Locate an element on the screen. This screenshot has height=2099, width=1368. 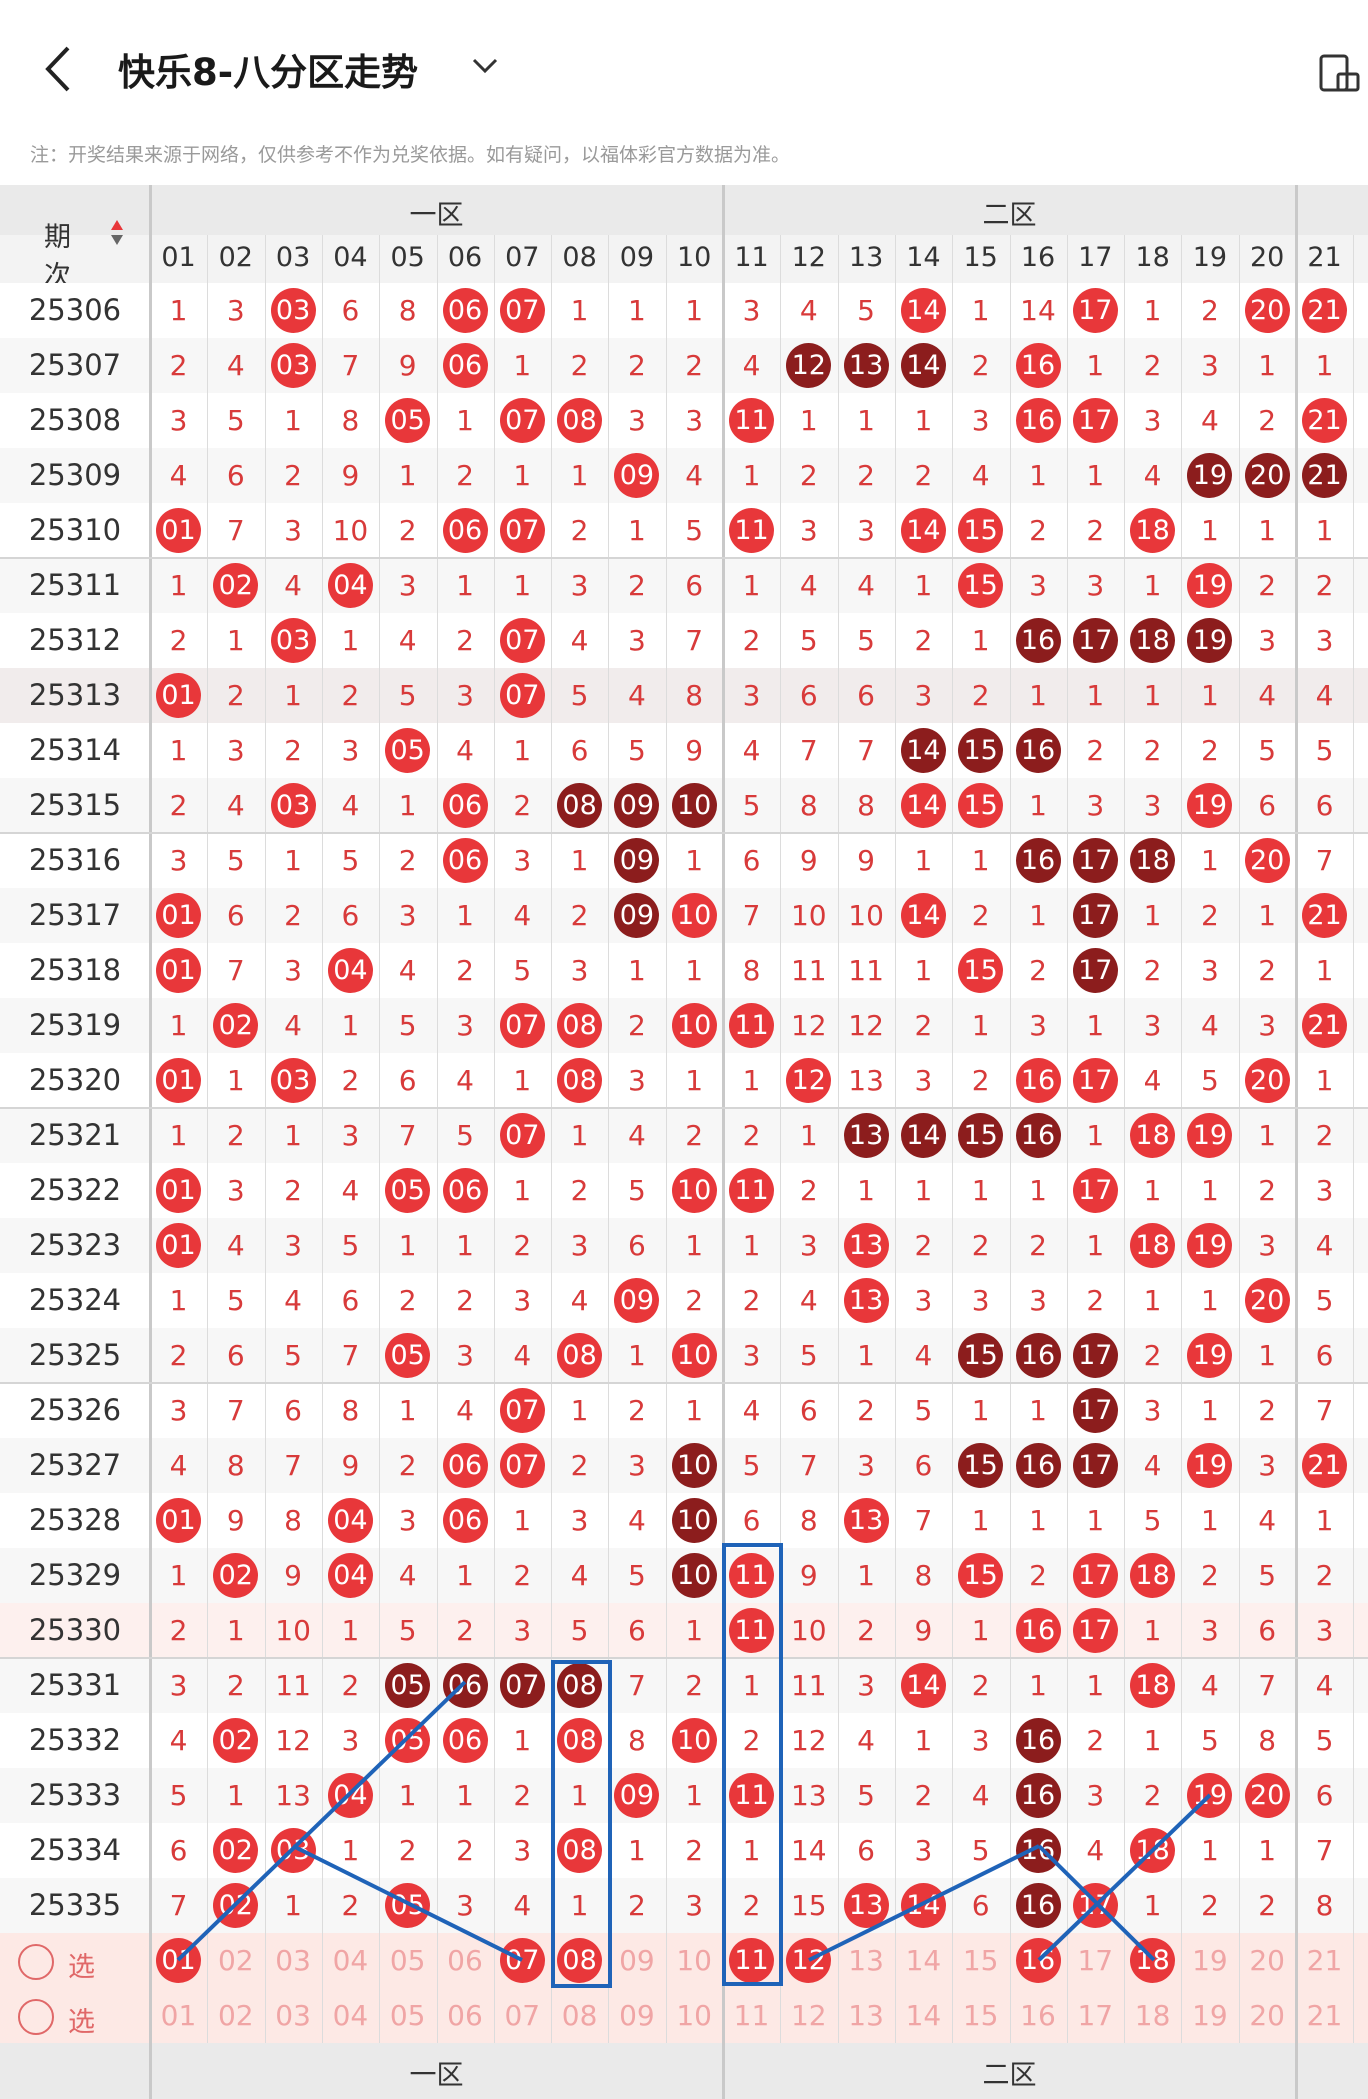
miss-count-cell: 12 is located at coordinates (808, 1740).